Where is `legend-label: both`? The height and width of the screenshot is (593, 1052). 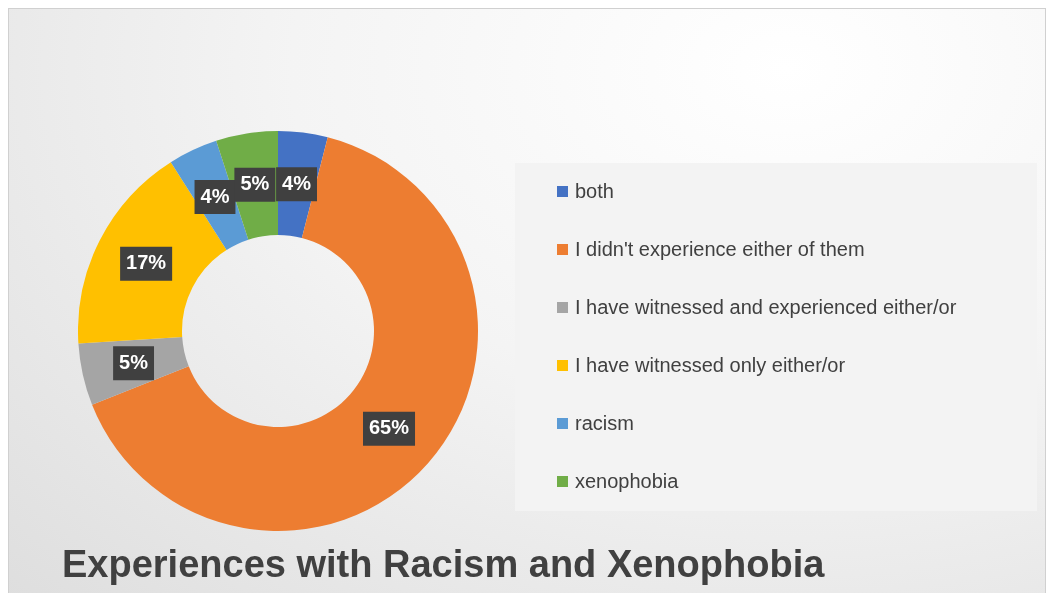 legend-label: both is located at coordinates (594, 191).